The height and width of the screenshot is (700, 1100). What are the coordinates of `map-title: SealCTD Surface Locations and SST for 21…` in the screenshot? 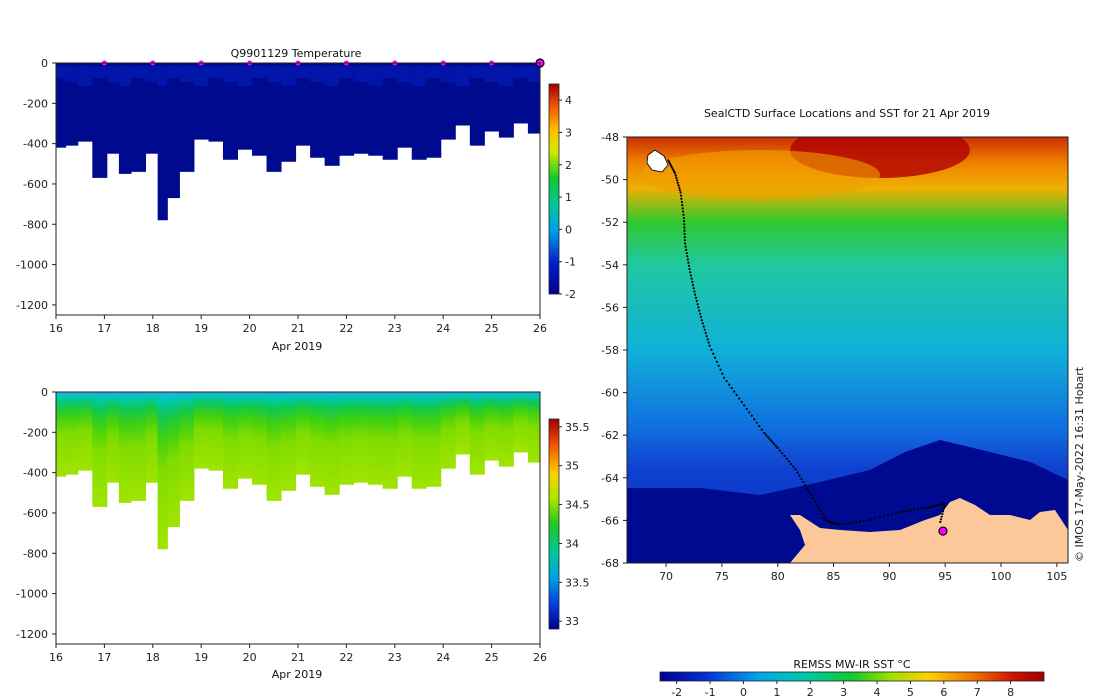 It's located at (847, 113).